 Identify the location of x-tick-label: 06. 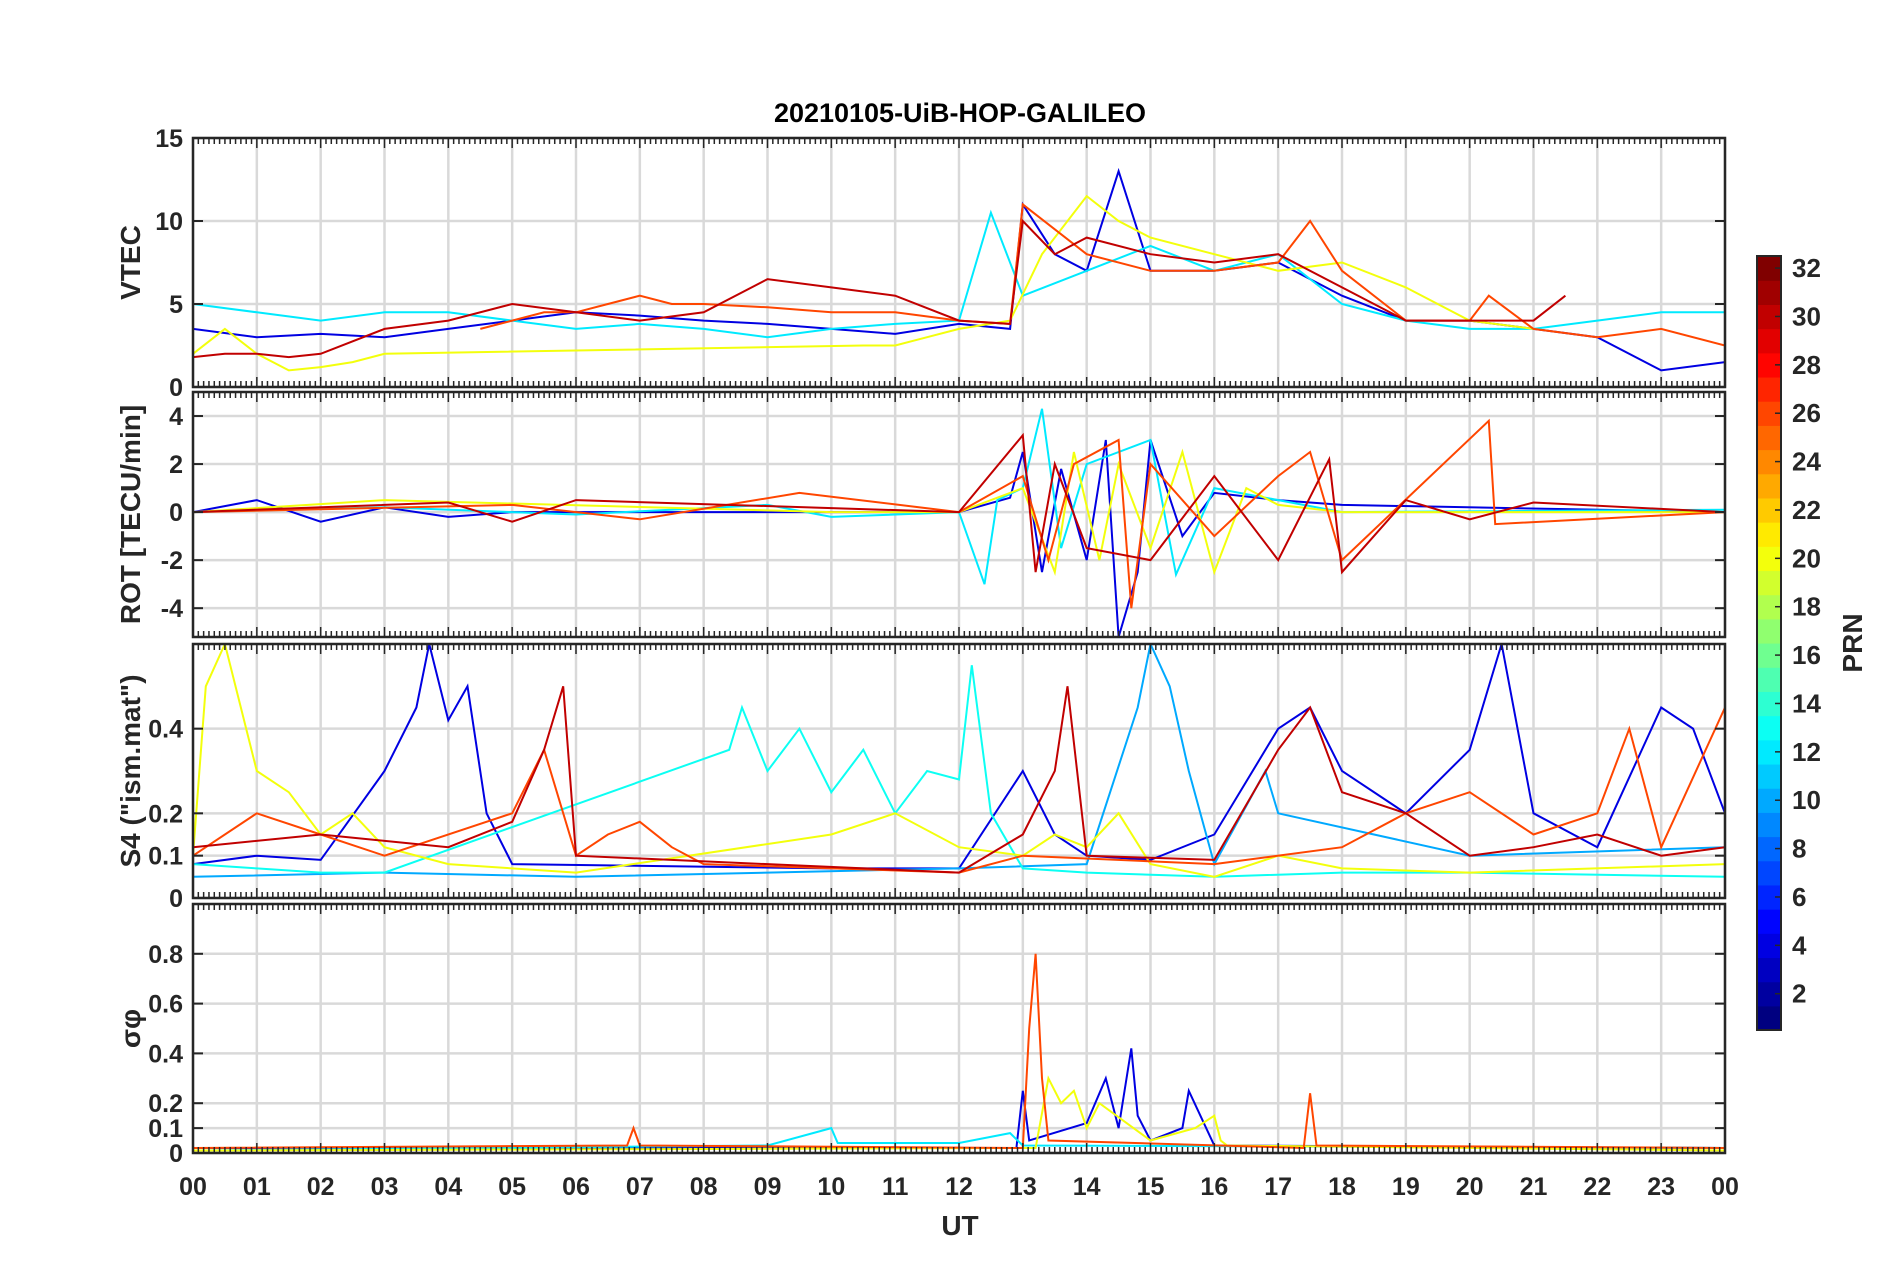
(576, 1187).